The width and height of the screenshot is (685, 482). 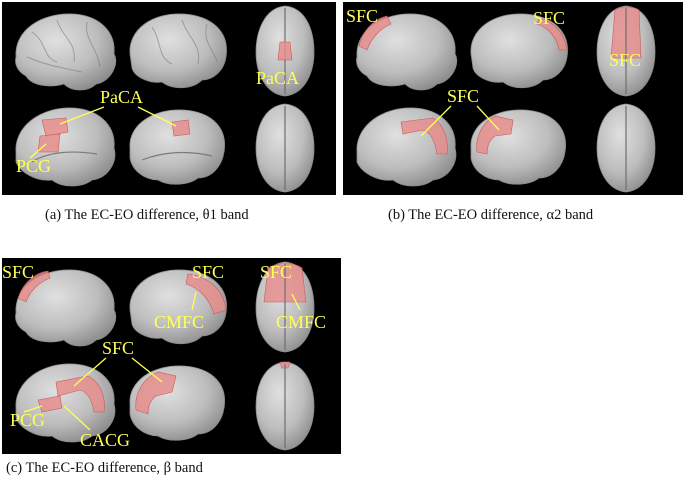 What do you see at coordinates (80, 394) in the screenshot?
I see `region-sfc-medial-left` at bounding box center [80, 394].